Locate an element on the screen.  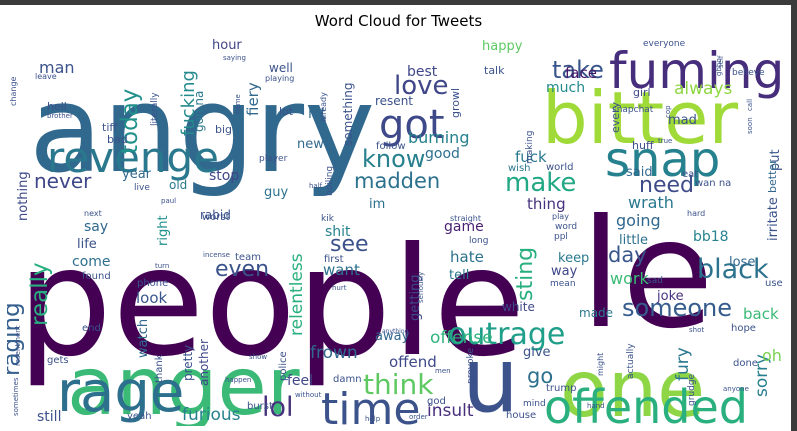
word-le: le is located at coordinates (647, 275).